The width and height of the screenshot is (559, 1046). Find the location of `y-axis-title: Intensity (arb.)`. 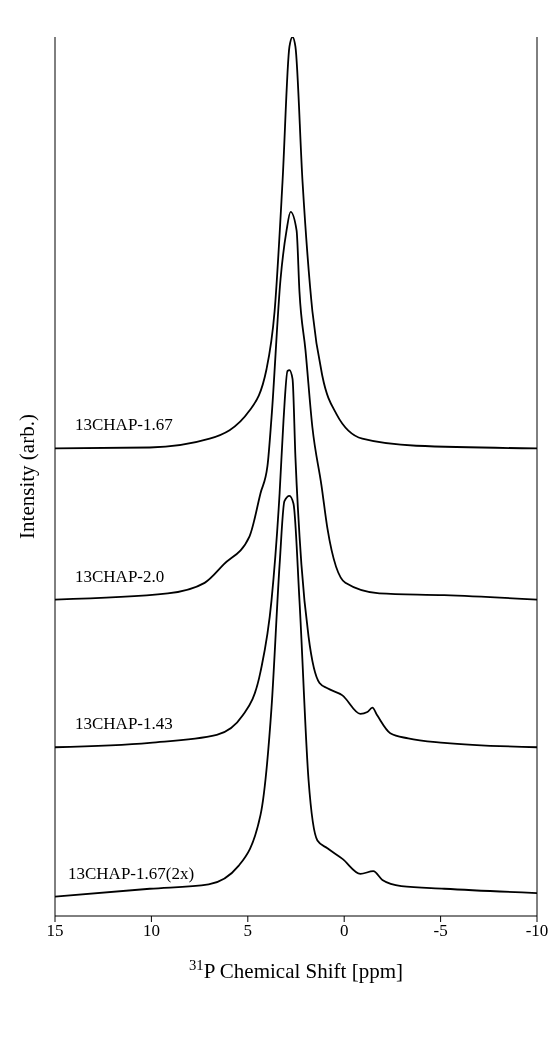

y-axis-title: Intensity (arb.) is located at coordinates (27, 476).